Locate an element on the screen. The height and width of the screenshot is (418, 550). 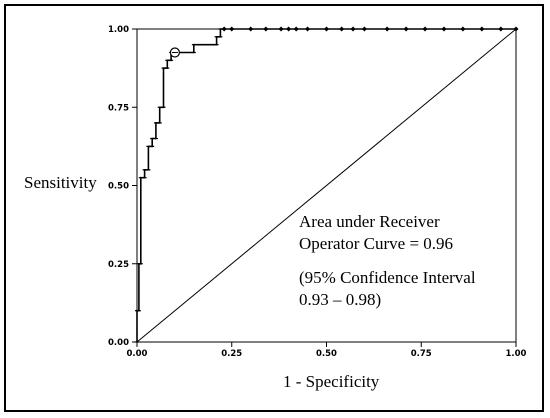
y-tick-label: 0.75 is located at coordinates (118, 108).